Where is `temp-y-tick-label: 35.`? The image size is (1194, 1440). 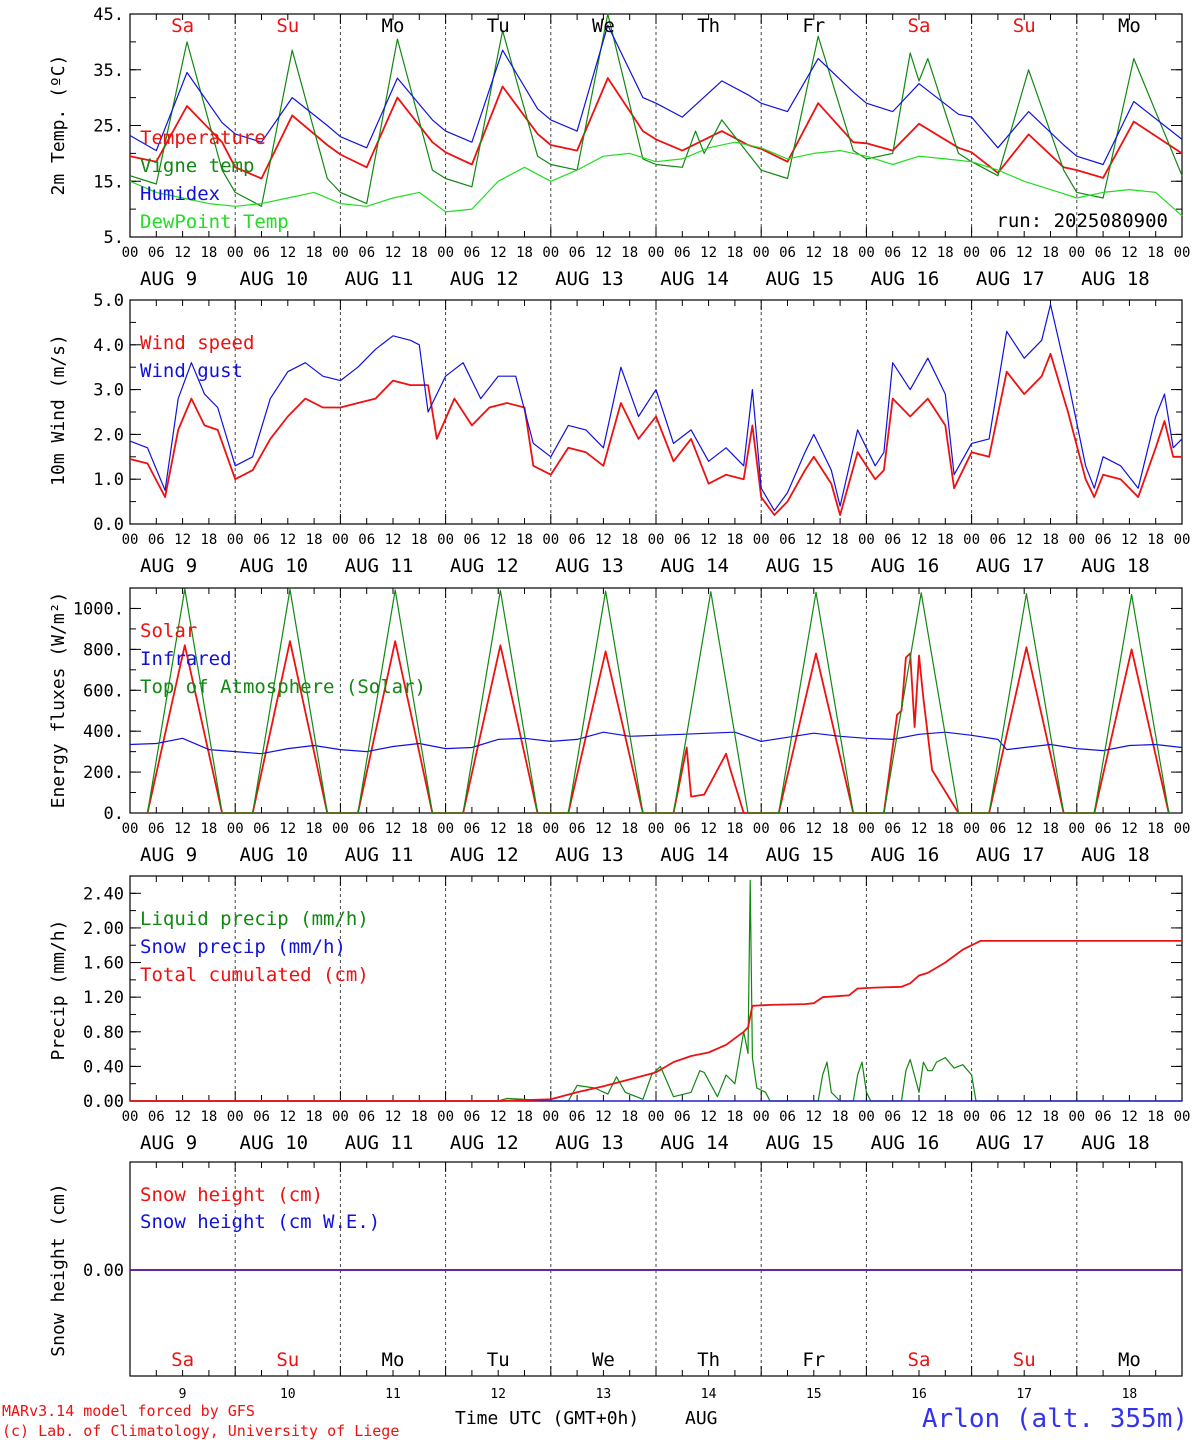 temp-y-tick-label: 35. is located at coordinates (108, 71).